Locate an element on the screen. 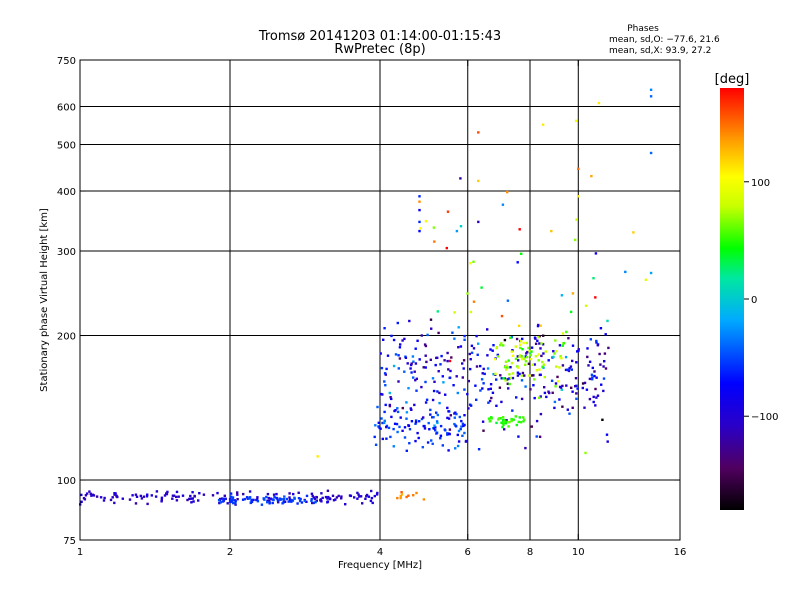 The height and width of the screenshot is (600, 800). colorbar is located at coordinates (732, 299).